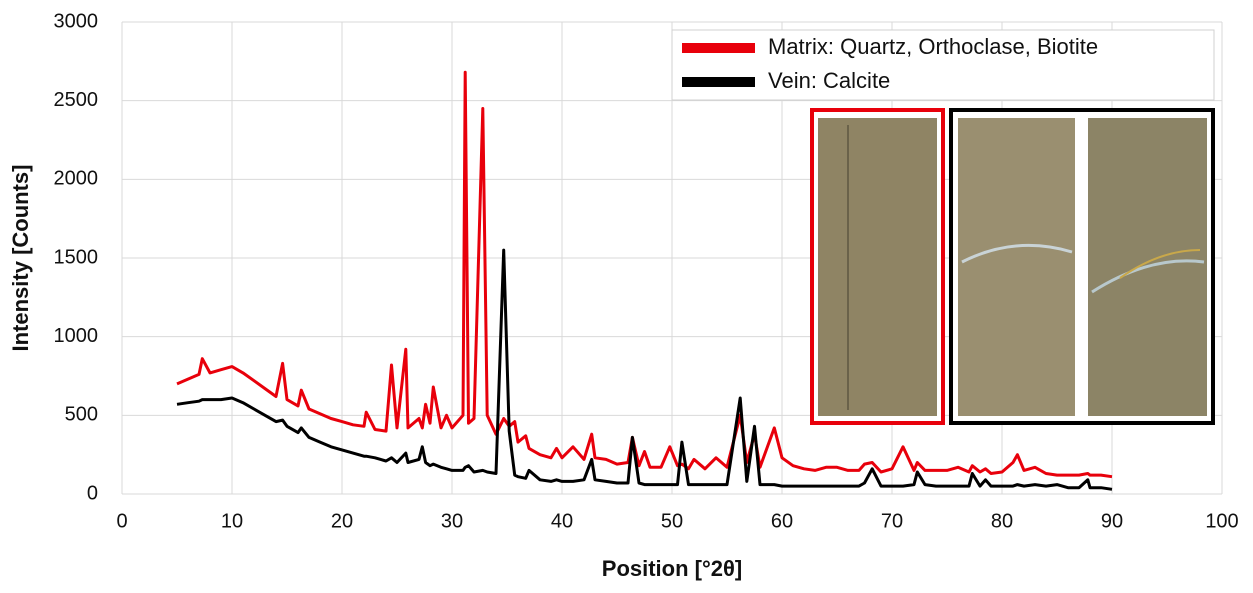 This screenshot has height=593, width=1253. Describe the element at coordinates (933, 46) in the screenshot. I see `legend-label: Matrix: Quartz, Orthoclase, Biotite` at that location.